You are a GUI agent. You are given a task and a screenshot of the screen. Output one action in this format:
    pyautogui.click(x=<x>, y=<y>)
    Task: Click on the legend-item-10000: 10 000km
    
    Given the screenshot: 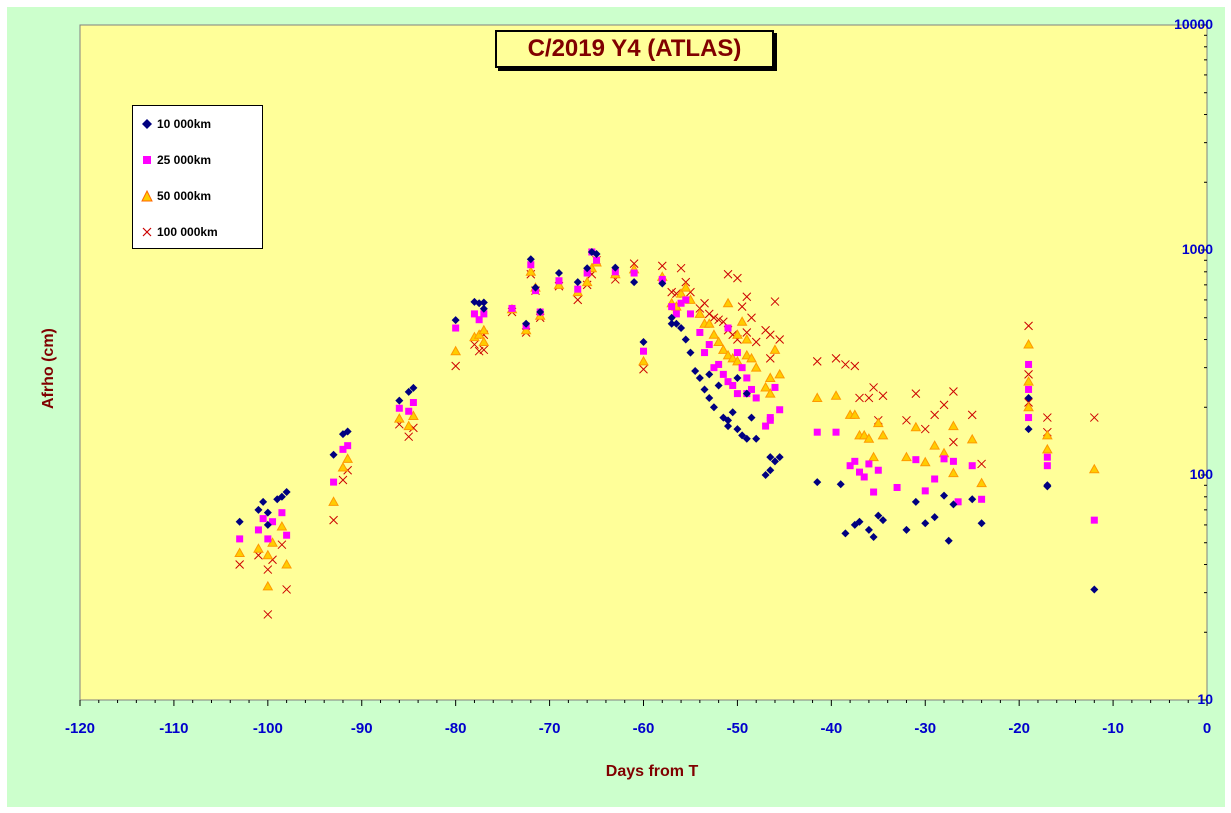 What is the action you would take?
    pyautogui.click(x=176, y=124)
    